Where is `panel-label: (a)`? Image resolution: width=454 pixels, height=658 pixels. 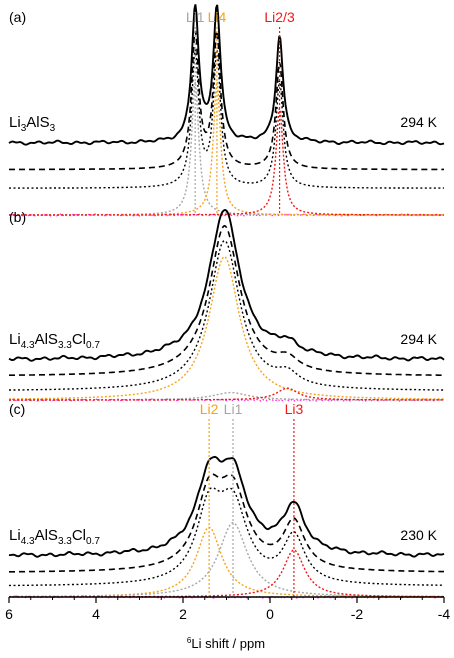
panel-label: (a) is located at coordinates (17, 17).